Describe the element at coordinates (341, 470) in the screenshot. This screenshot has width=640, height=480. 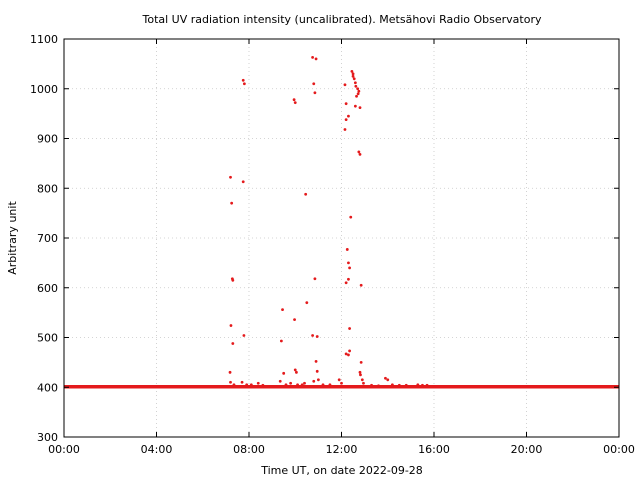
I see `x-axis-label: Time UT, on date 2022-09-28` at that location.